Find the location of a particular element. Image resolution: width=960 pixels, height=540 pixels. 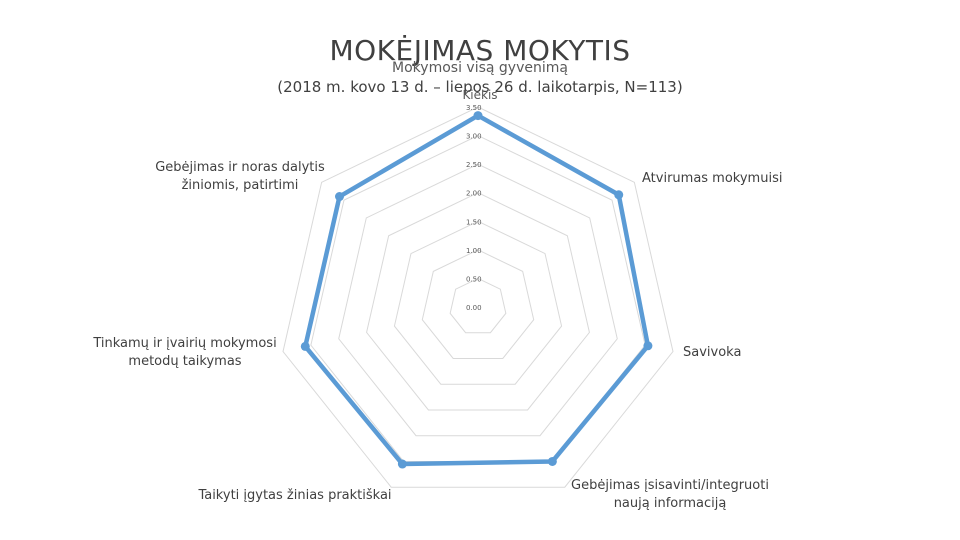

tick-label: 1.00 is located at coordinates (474, 251).